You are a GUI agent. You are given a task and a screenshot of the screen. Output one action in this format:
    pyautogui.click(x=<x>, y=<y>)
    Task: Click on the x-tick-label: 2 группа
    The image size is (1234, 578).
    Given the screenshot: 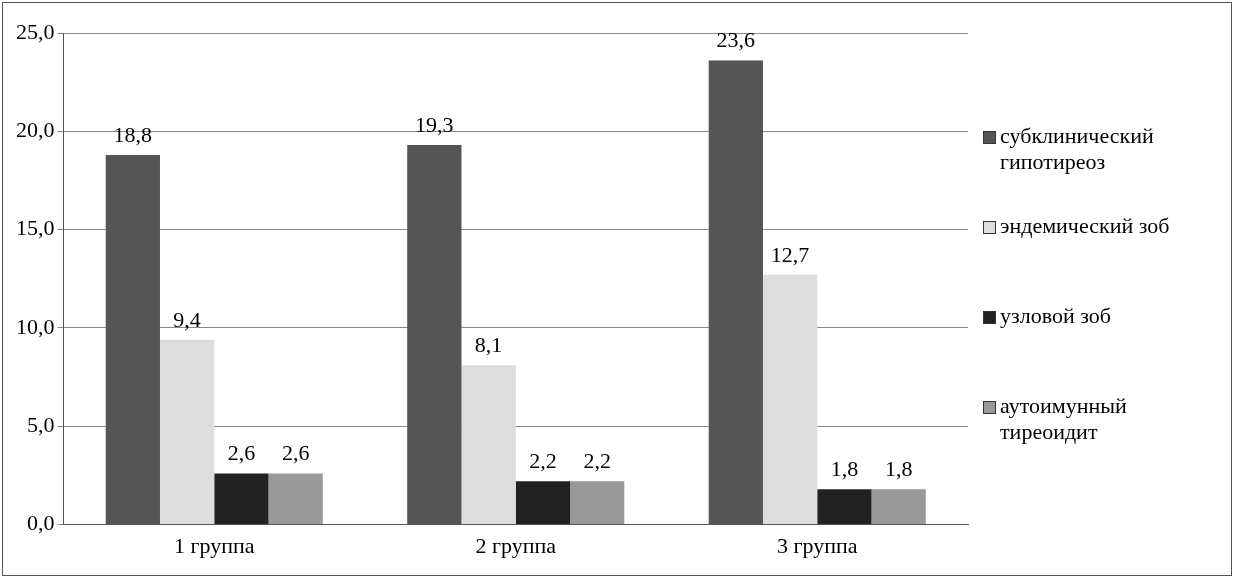 What is the action you would take?
    pyautogui.click(x=516, y=545)
    